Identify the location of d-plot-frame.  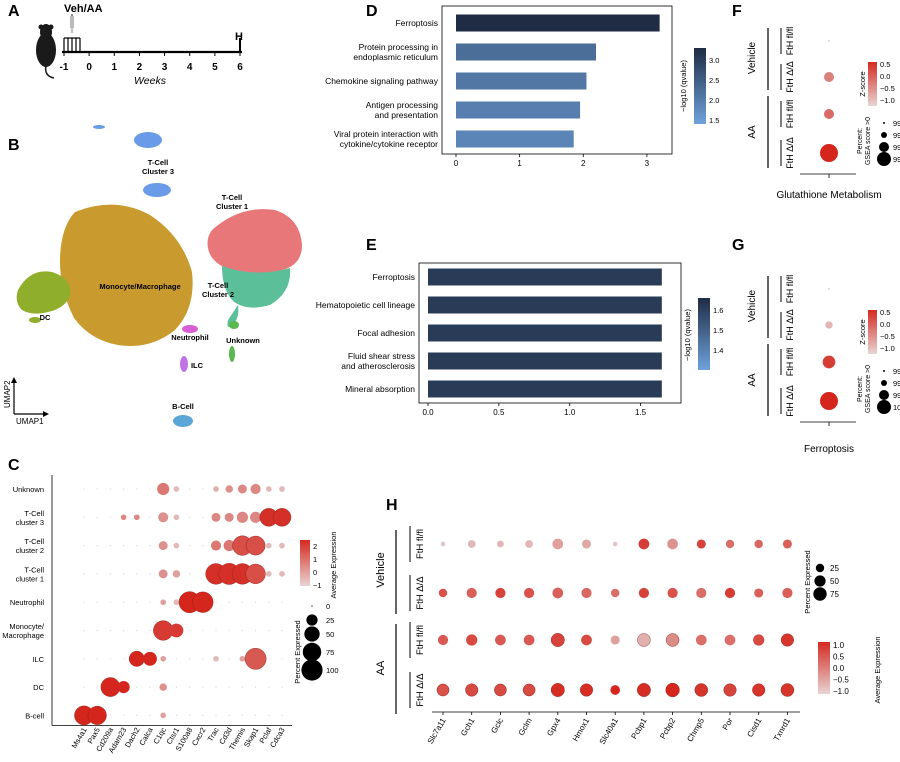
(557, 80).